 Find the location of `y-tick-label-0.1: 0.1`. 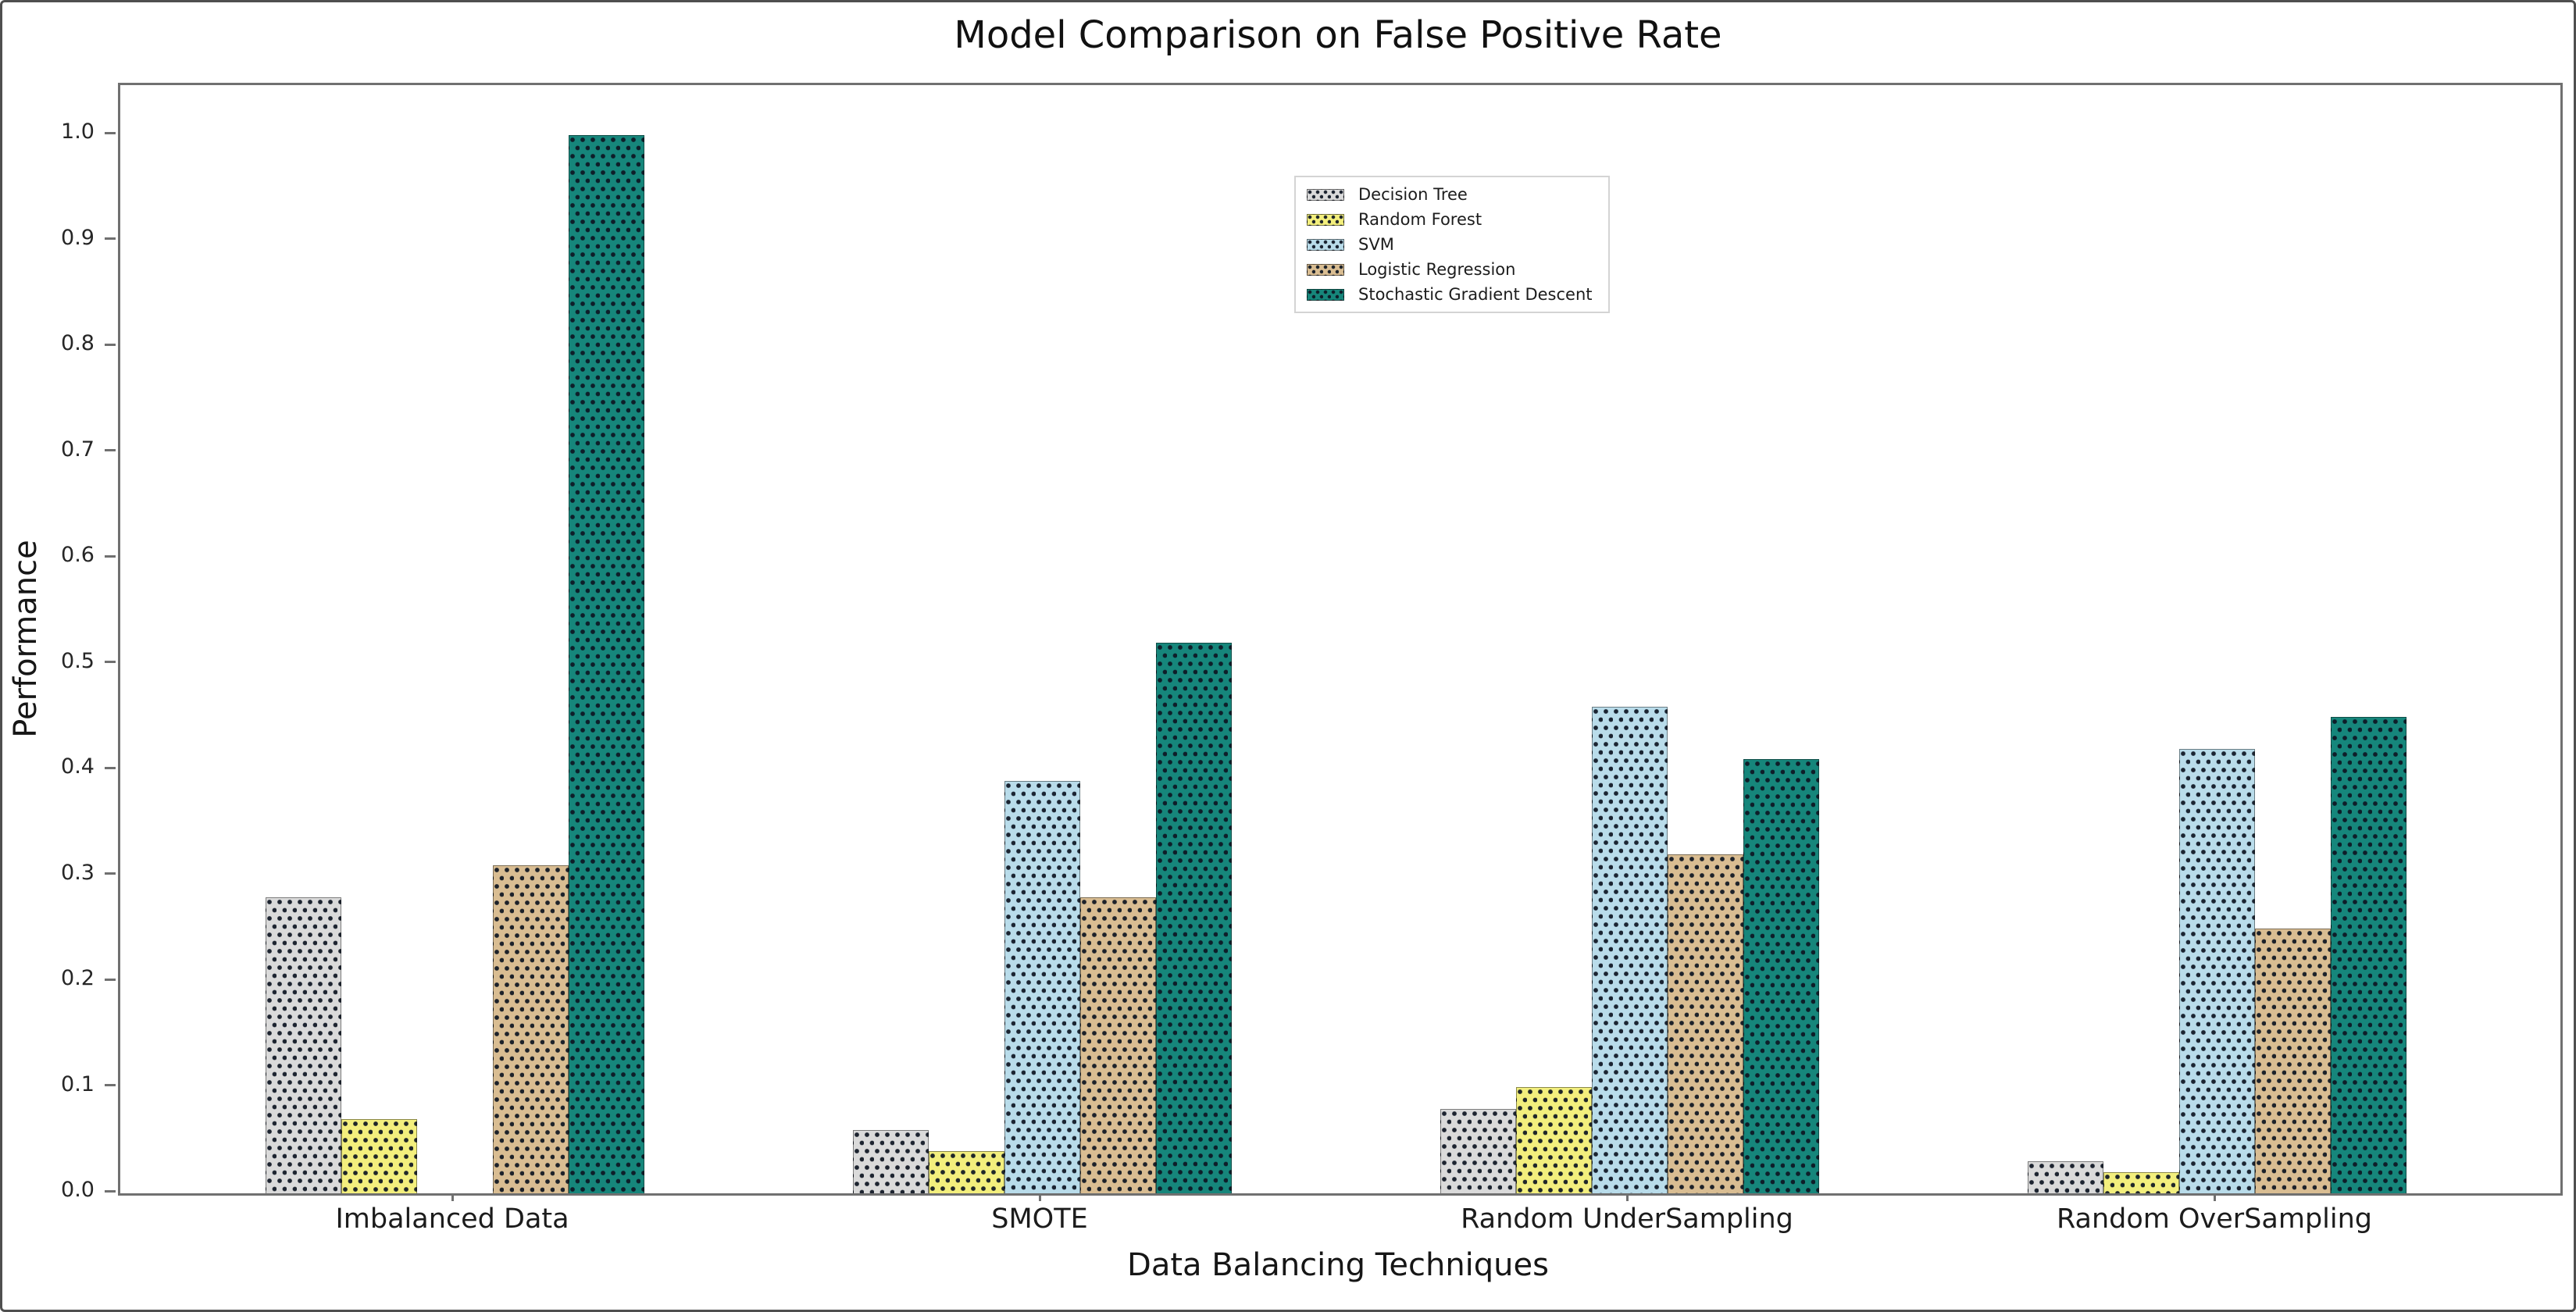

y-tick-label-0.1: 0.1 is located at coordinates (78, 1083).